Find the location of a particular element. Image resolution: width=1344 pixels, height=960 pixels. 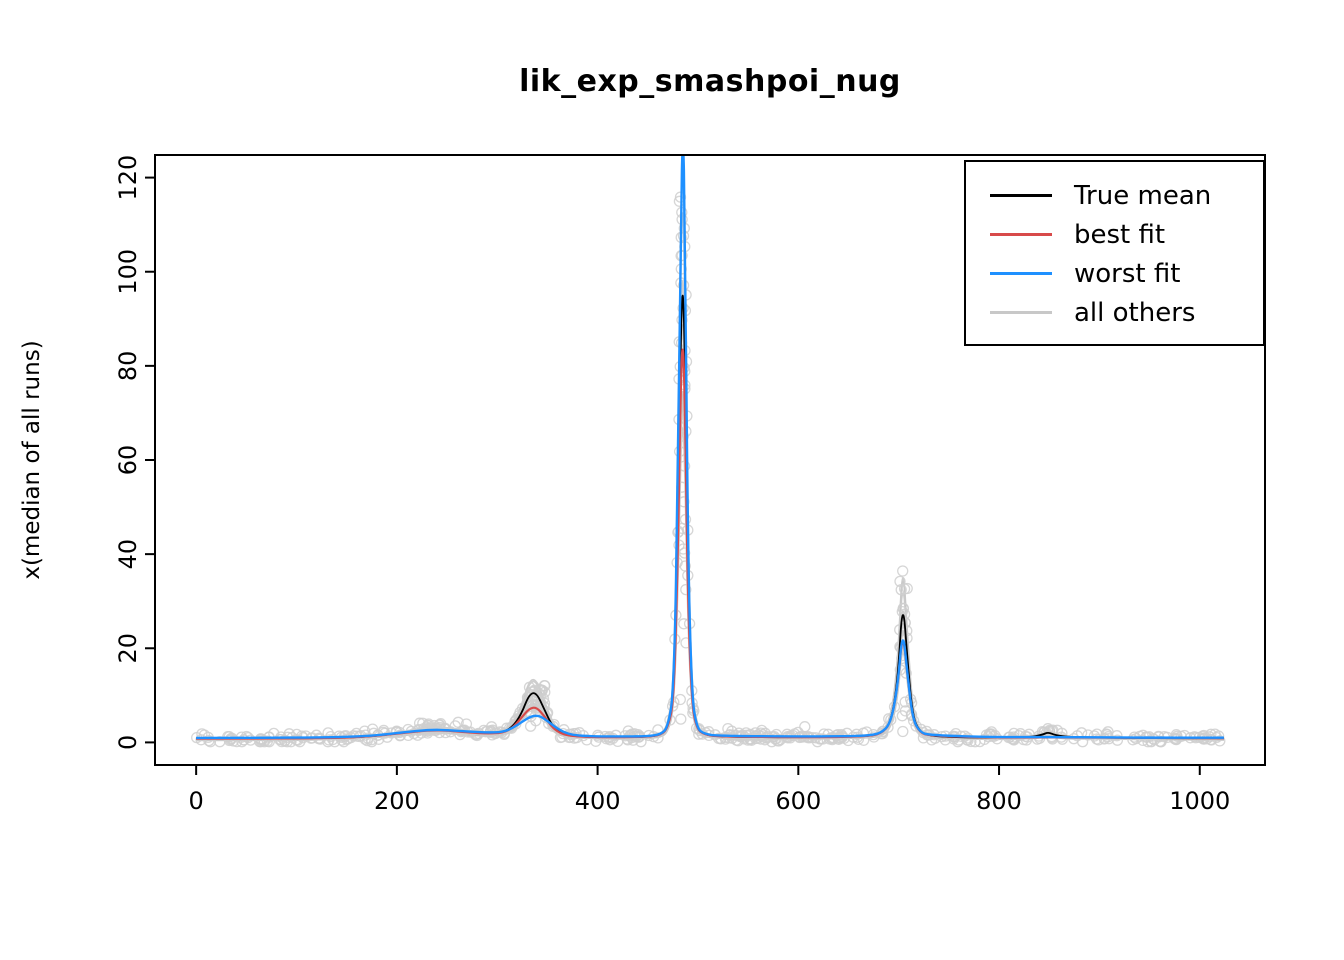

x-axis: 0 200 400 600 800 1000 is located at coordinates (709, 790).